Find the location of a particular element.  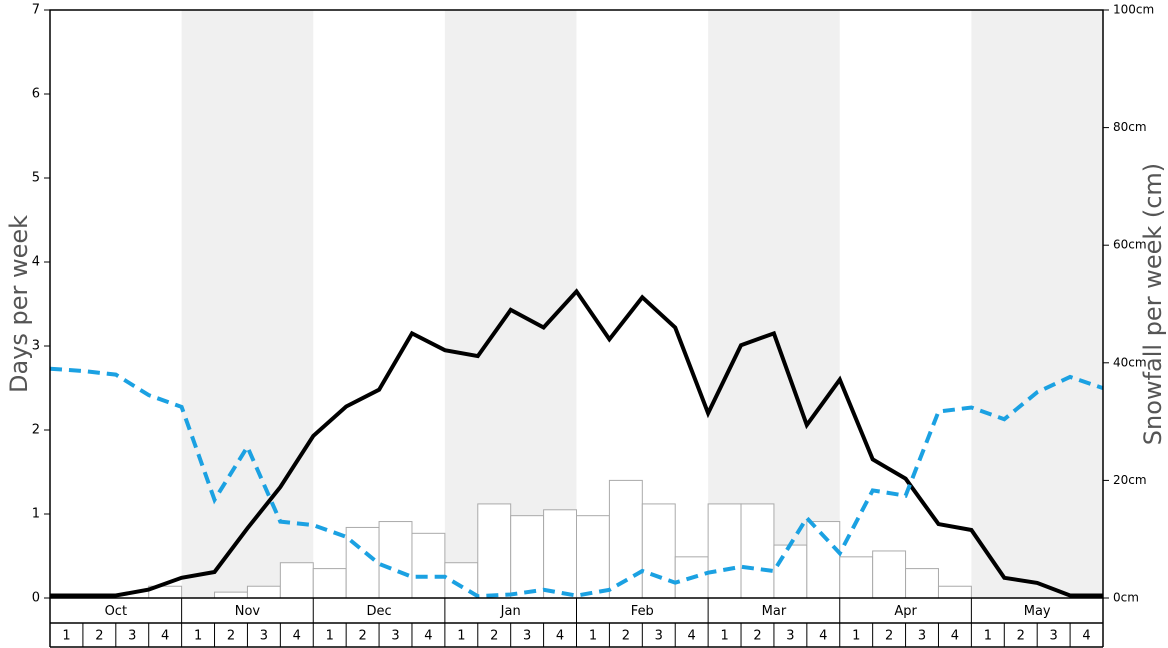

y2-tick-label: 100cm is located at coordinates (1133, 10).